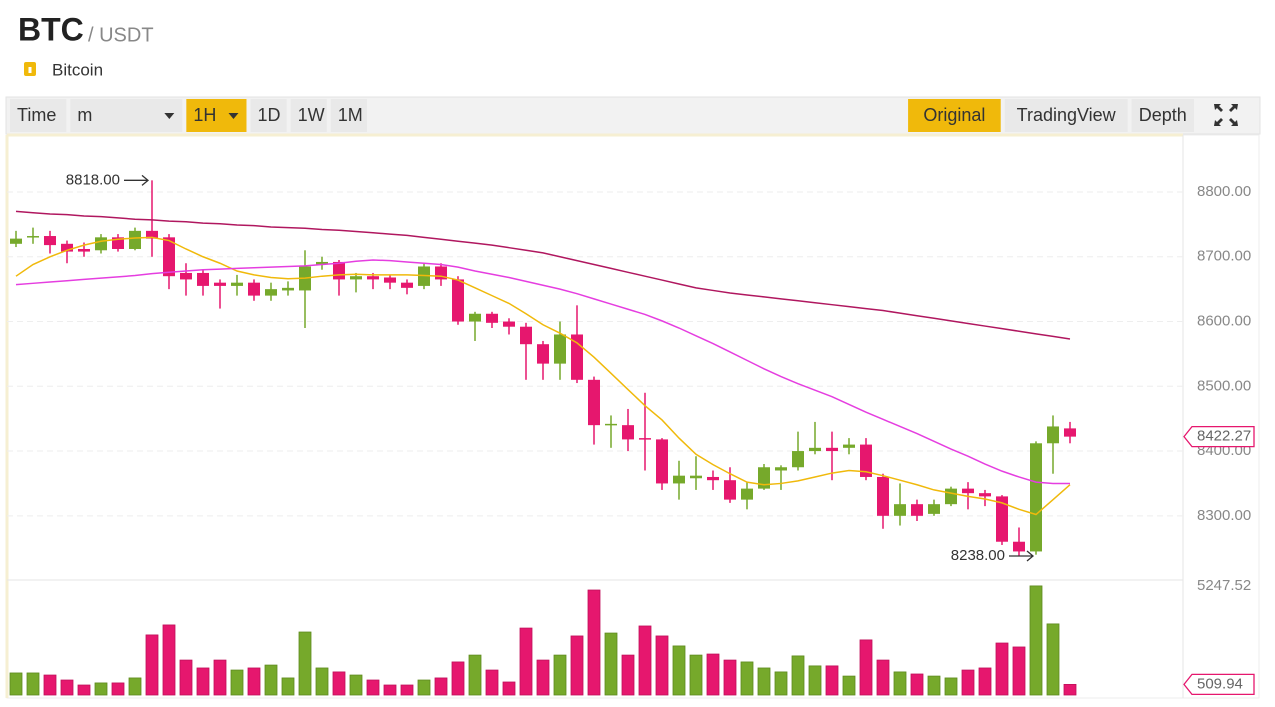 The width and height of the screenshot is (1275, 707). I want to click on button-label: Original, so click(954, 115).